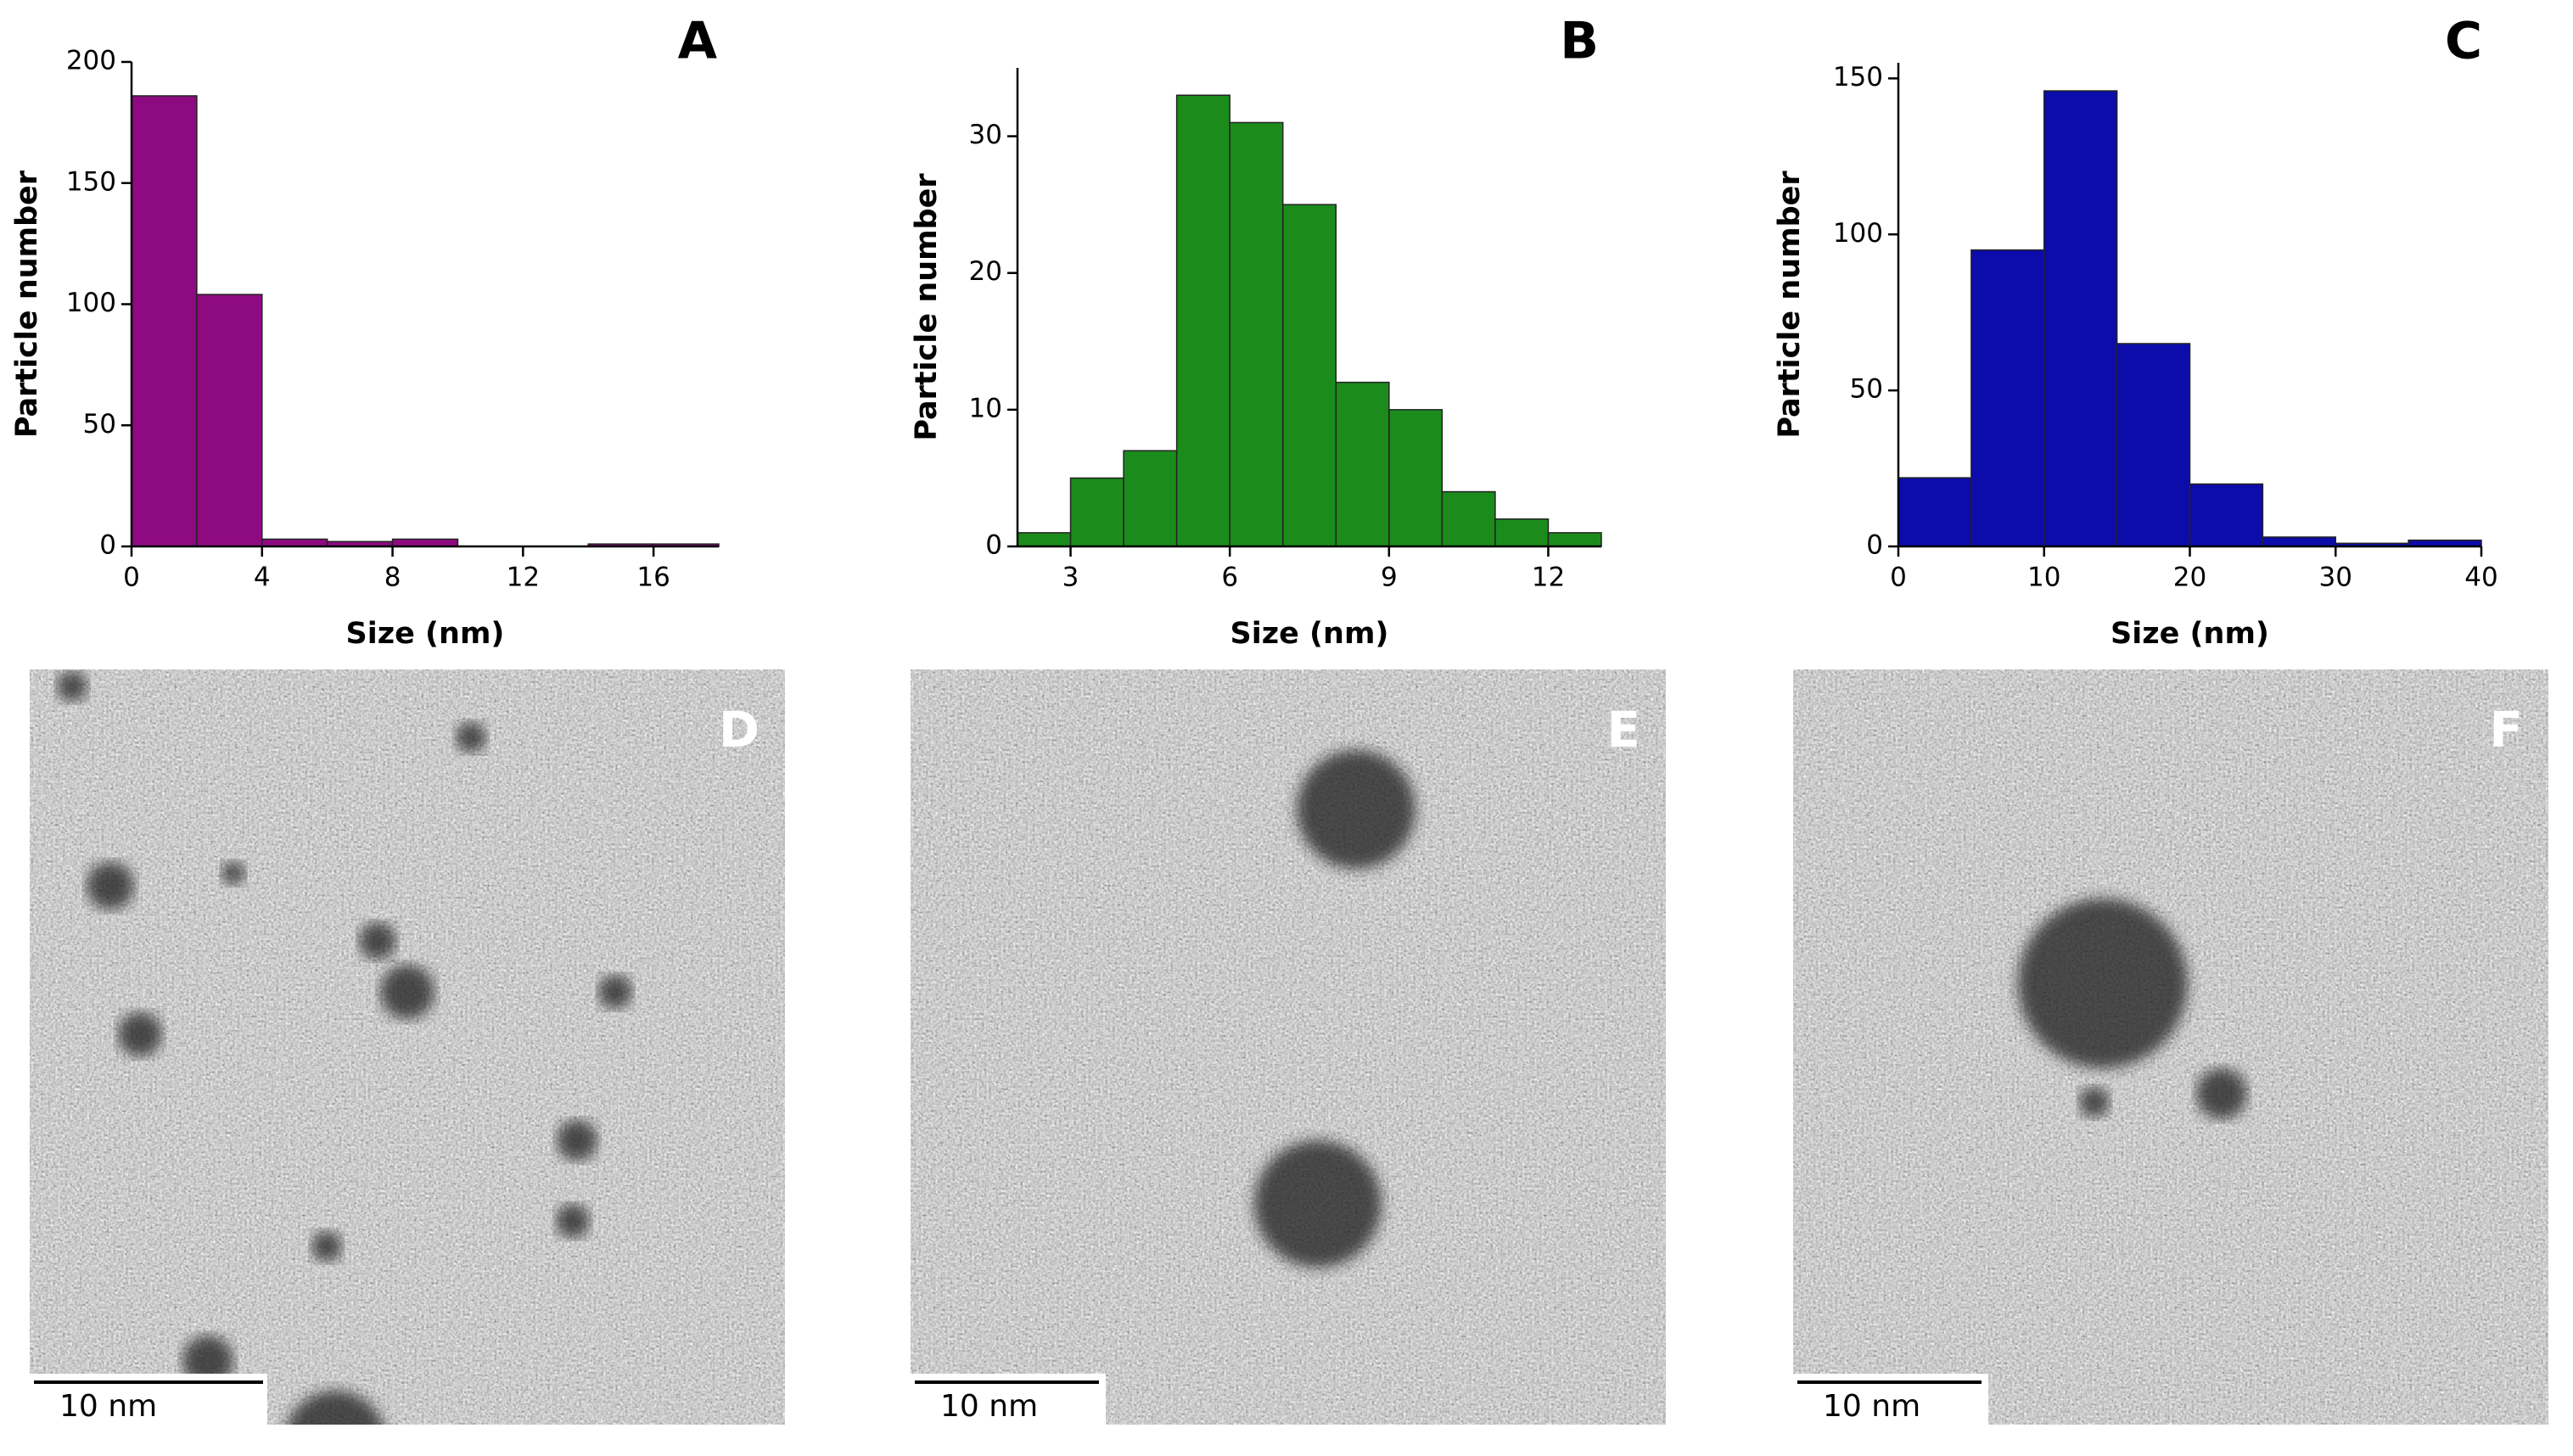 Image resolution: width=2573 pixels, height=1456 pixels. What do you see at coordinates (2506, 730) in the screenshot?
I see `panel-letter: F` at bounding box center [2506, 730].